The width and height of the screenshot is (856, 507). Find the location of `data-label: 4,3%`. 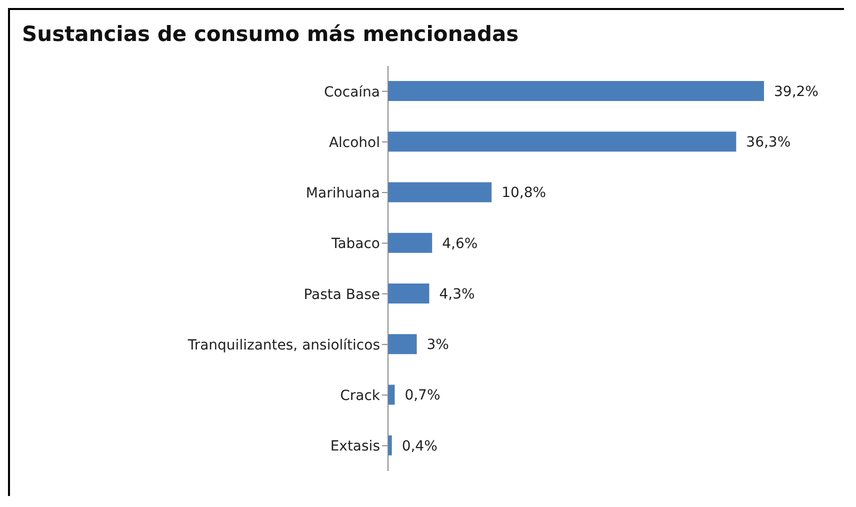

data-label: 4,3% is located at coordinates (457, 294).